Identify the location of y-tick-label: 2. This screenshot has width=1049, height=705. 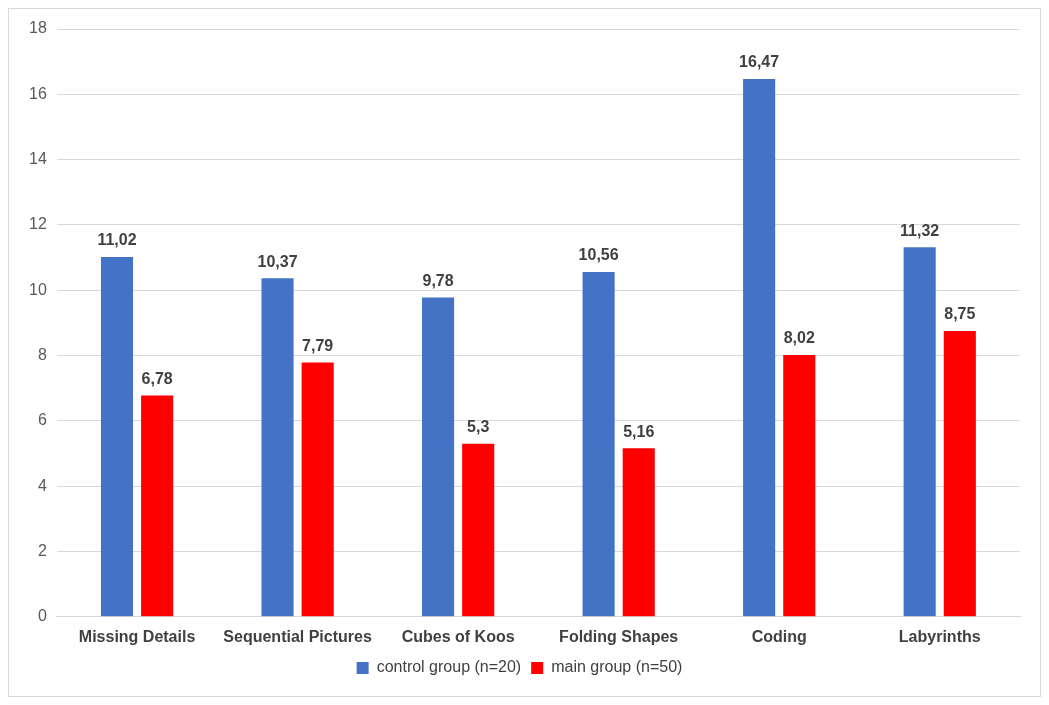
(42, 550).